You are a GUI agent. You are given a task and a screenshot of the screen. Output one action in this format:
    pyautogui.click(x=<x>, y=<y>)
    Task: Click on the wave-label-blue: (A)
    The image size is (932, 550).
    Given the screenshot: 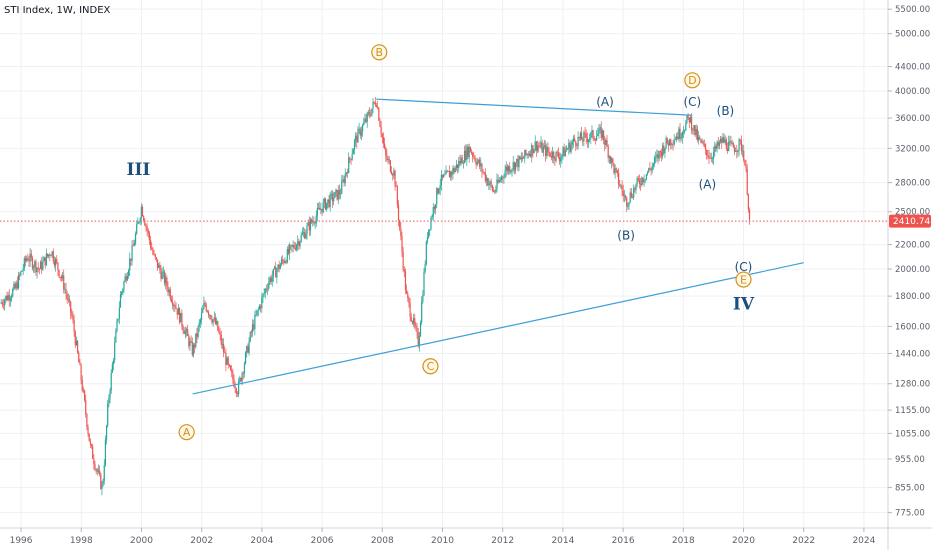 What is the action you would take?
    pyautogui.click(x=605, y=102)
    